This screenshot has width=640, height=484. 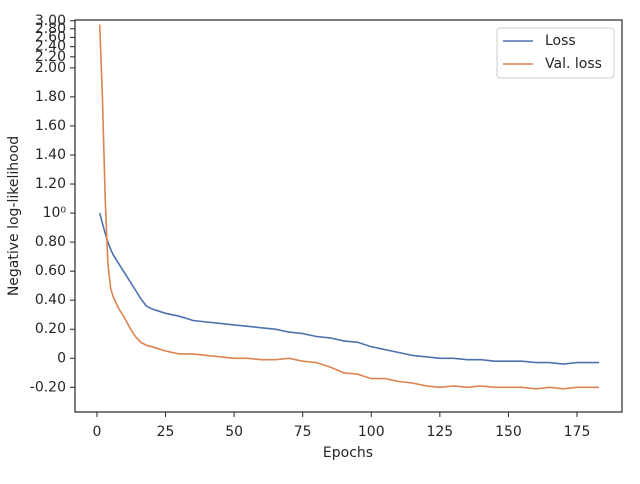 I want to click on y-tick-label: 0.60, so click(x=50, y=271).